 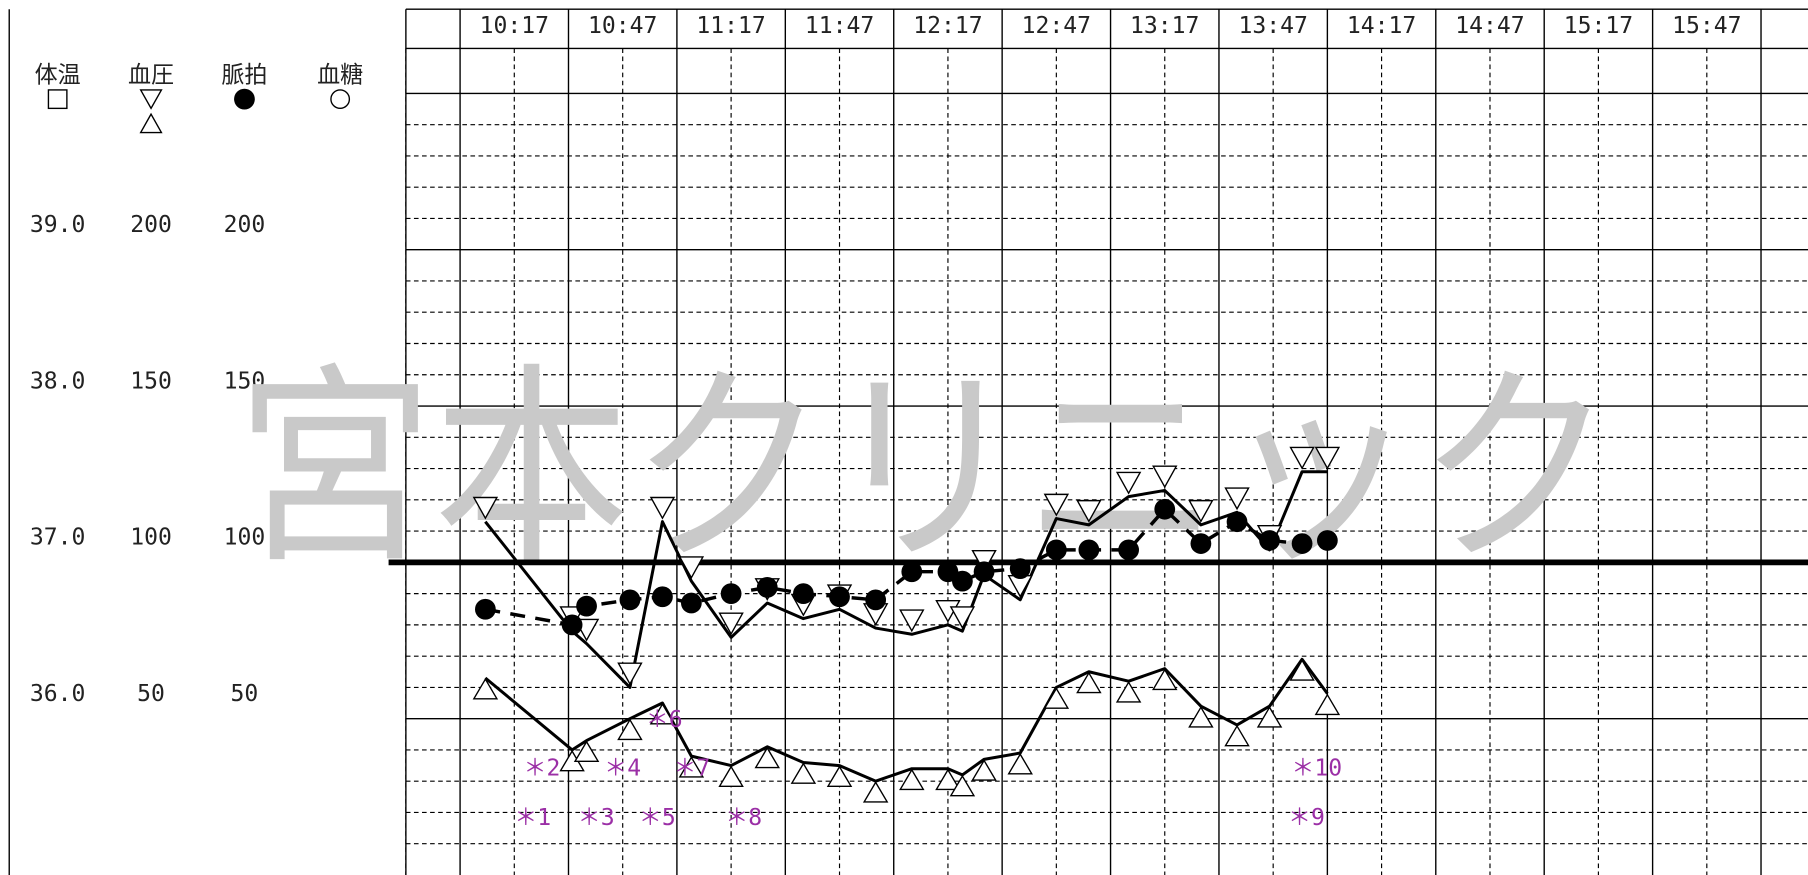 I want to click on annotation: ＊3, so click(x=596, y=818).